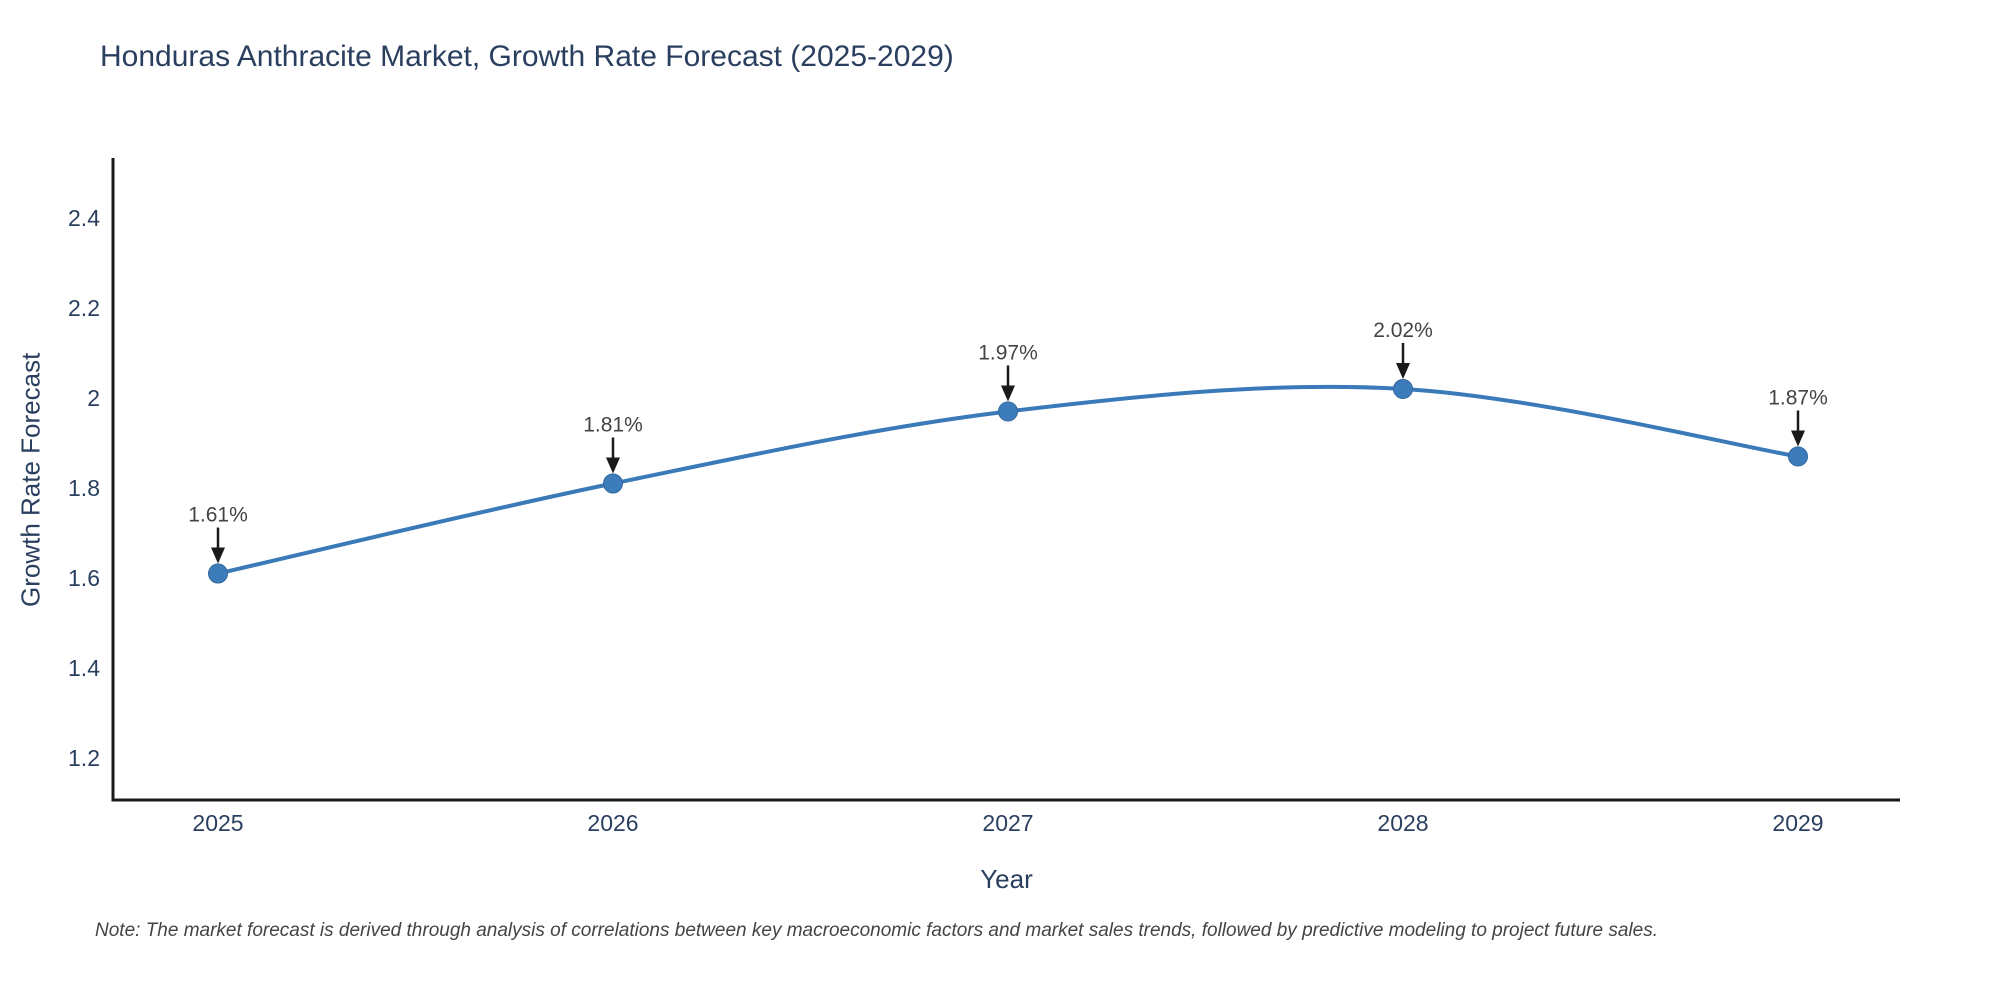 The image size is (2000, 1000). Describe the element at coordinates (84, 218) in the screenshot. I see `y-tick-label: 2.4` at that location.